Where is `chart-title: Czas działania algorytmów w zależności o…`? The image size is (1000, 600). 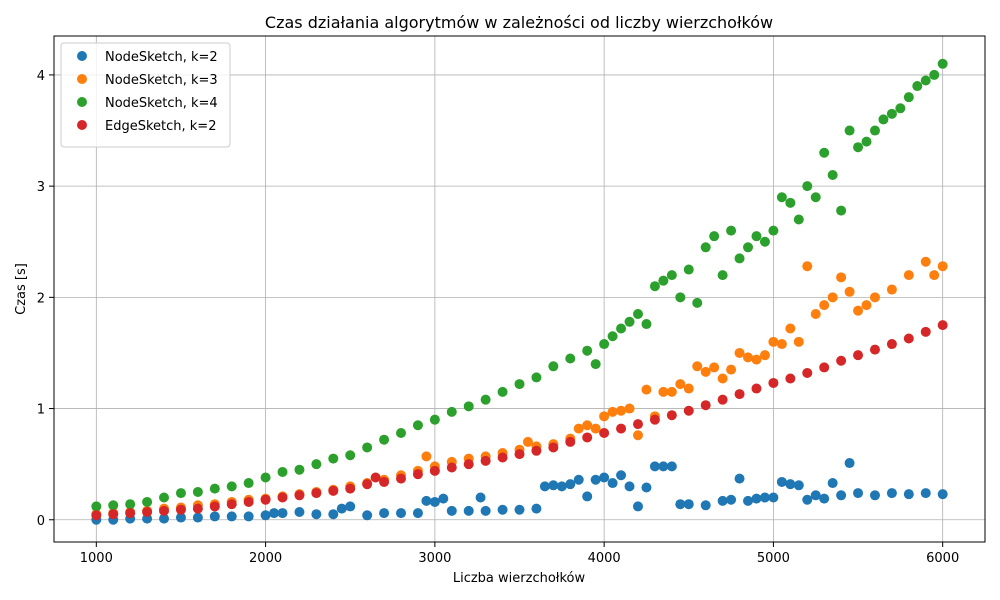
chart-title: Czas działania algorytmów w zależności o… is located at coordinates (519, 22).